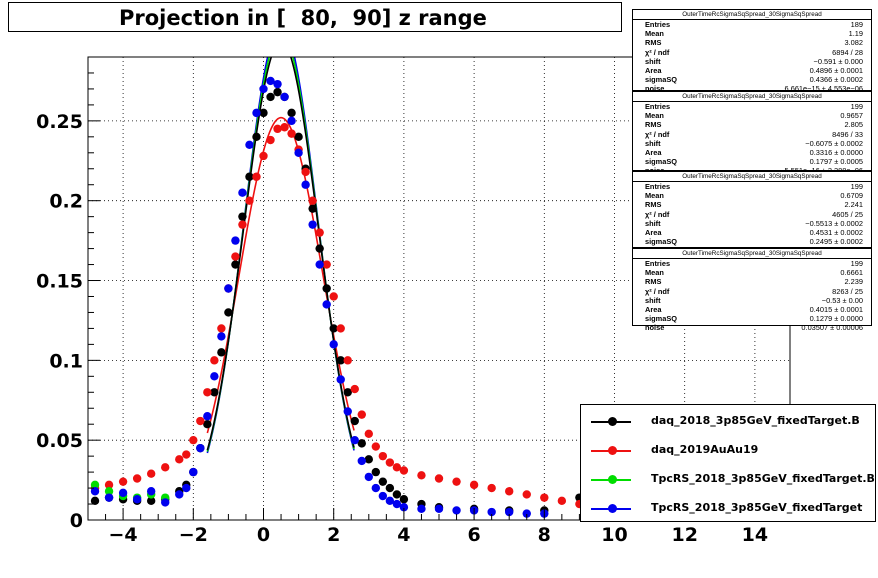 The height and width of the screenshot is (578, 878). I want to click on stats-row: RMS 2.805, so click(752, 124).